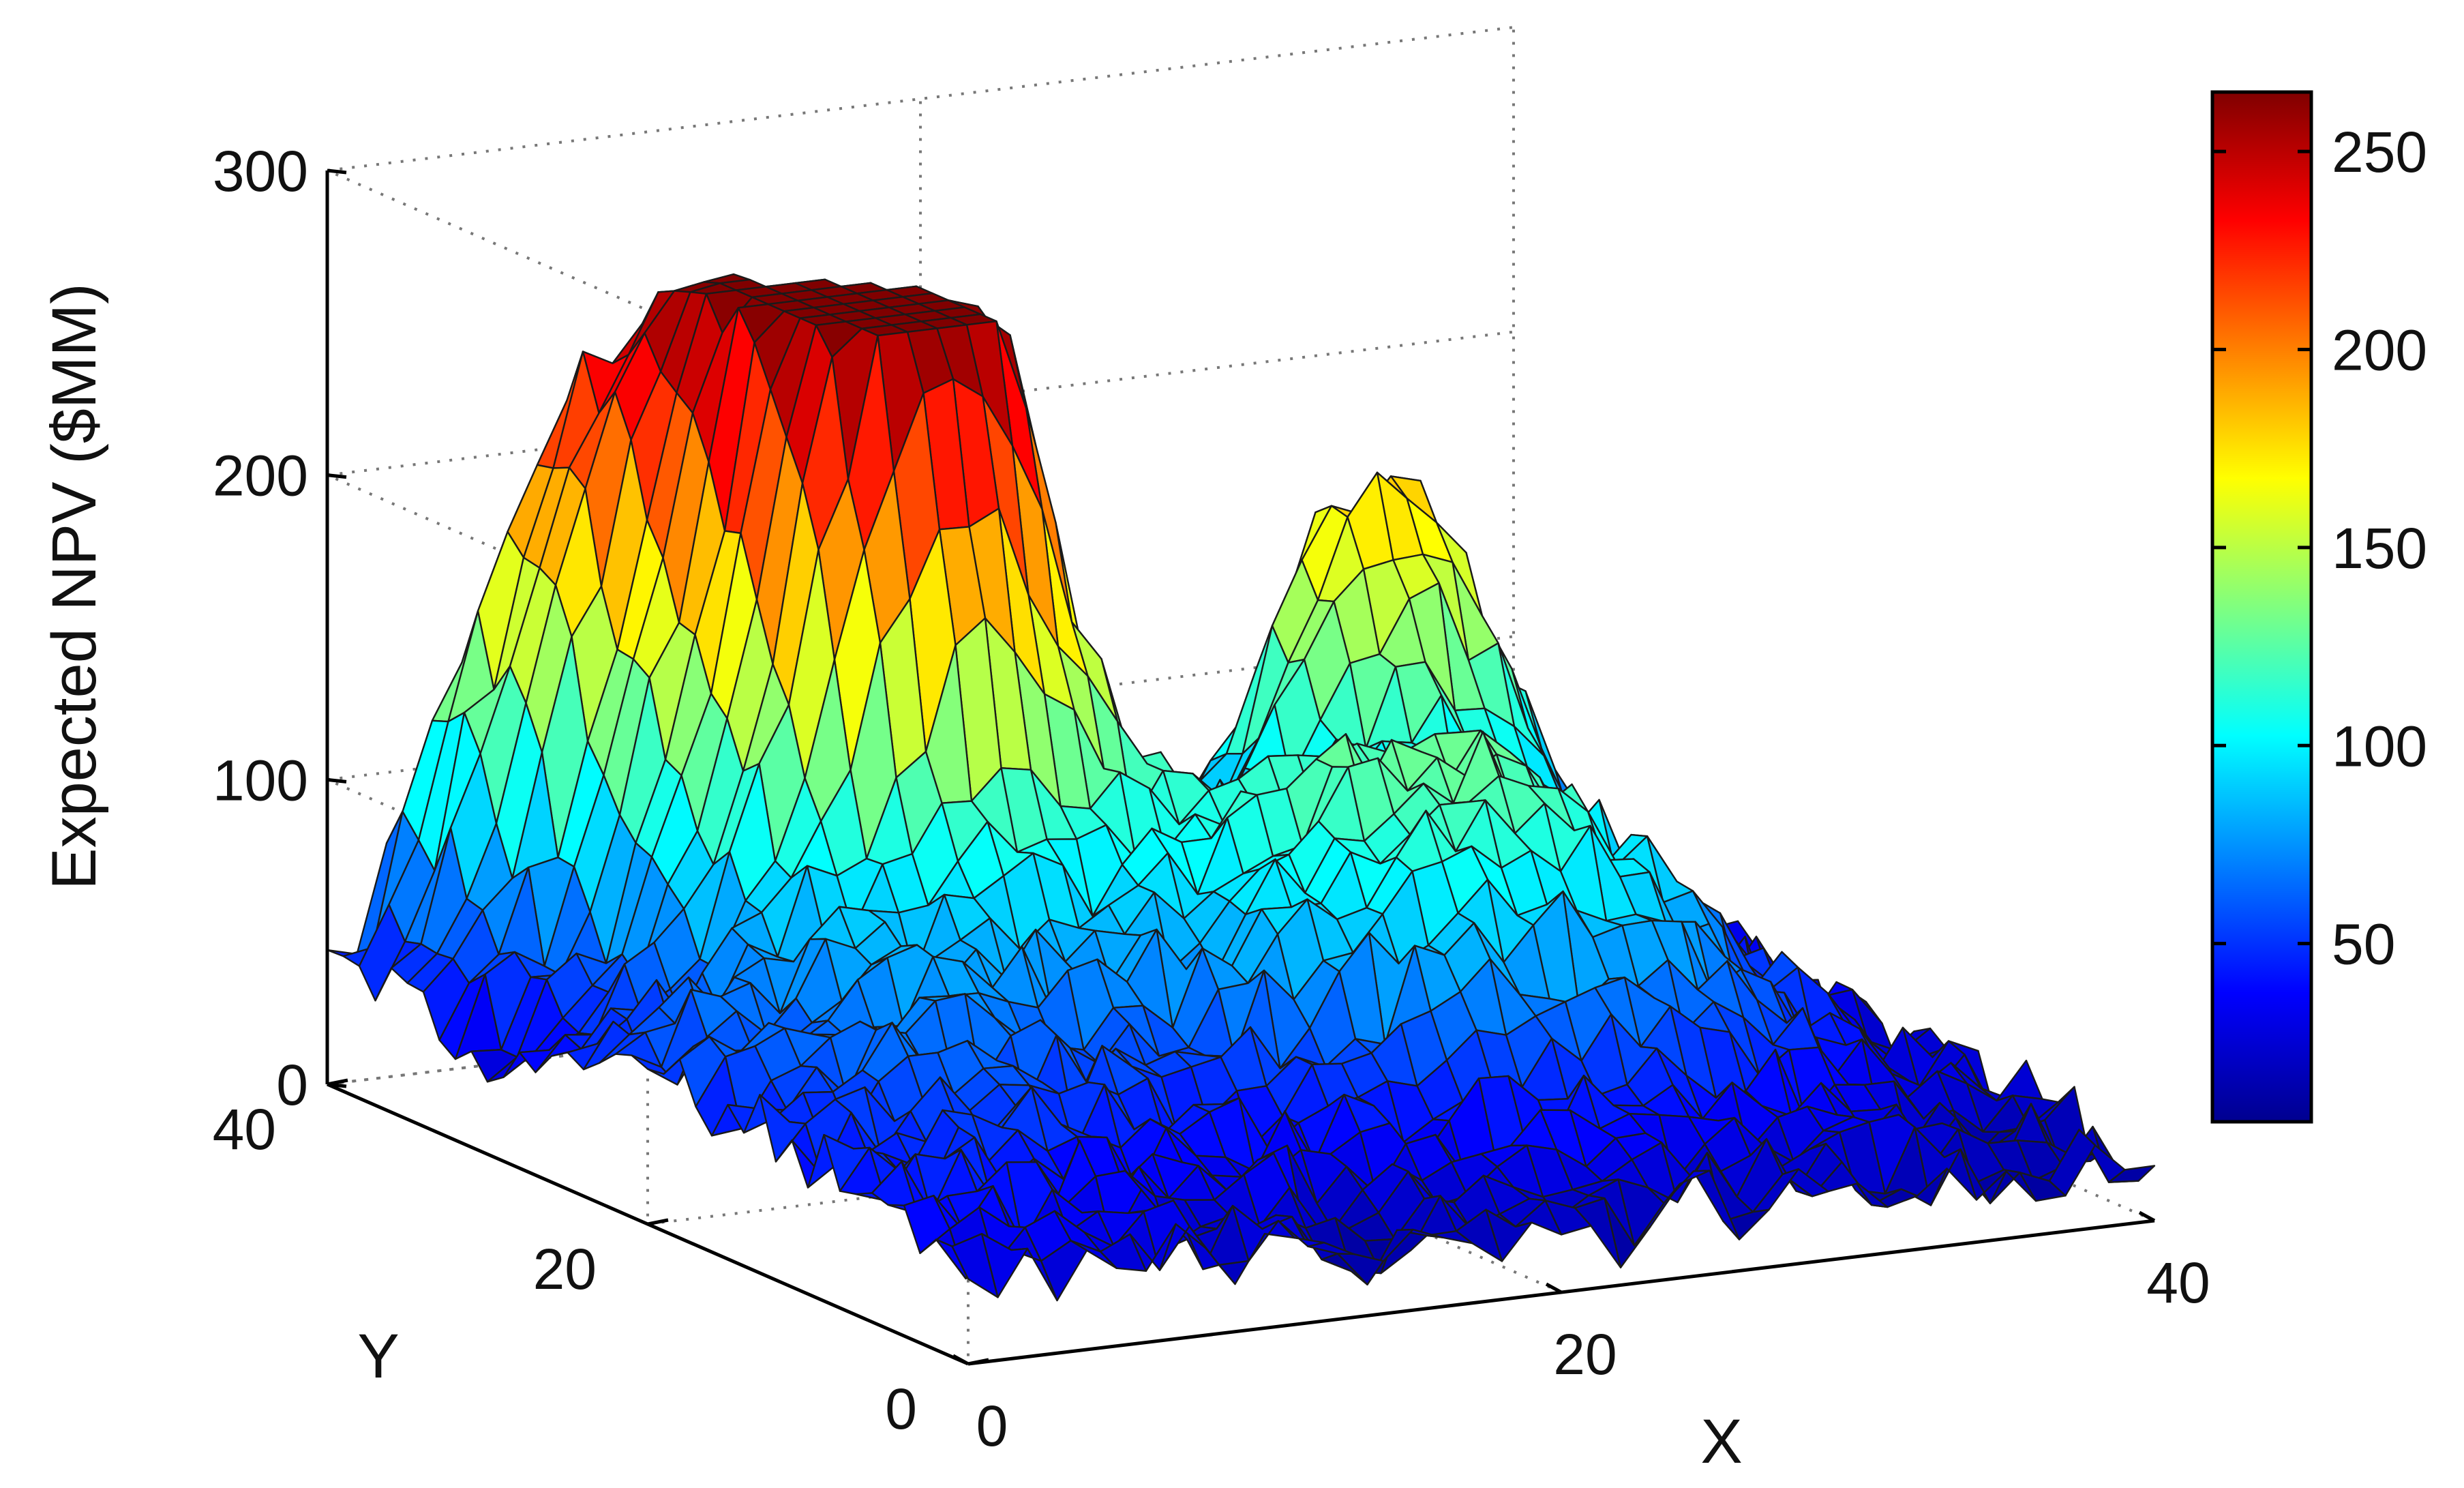 The image size is (2464, 1488). I want to click on z-tick-label: 300, so click(260, 171).